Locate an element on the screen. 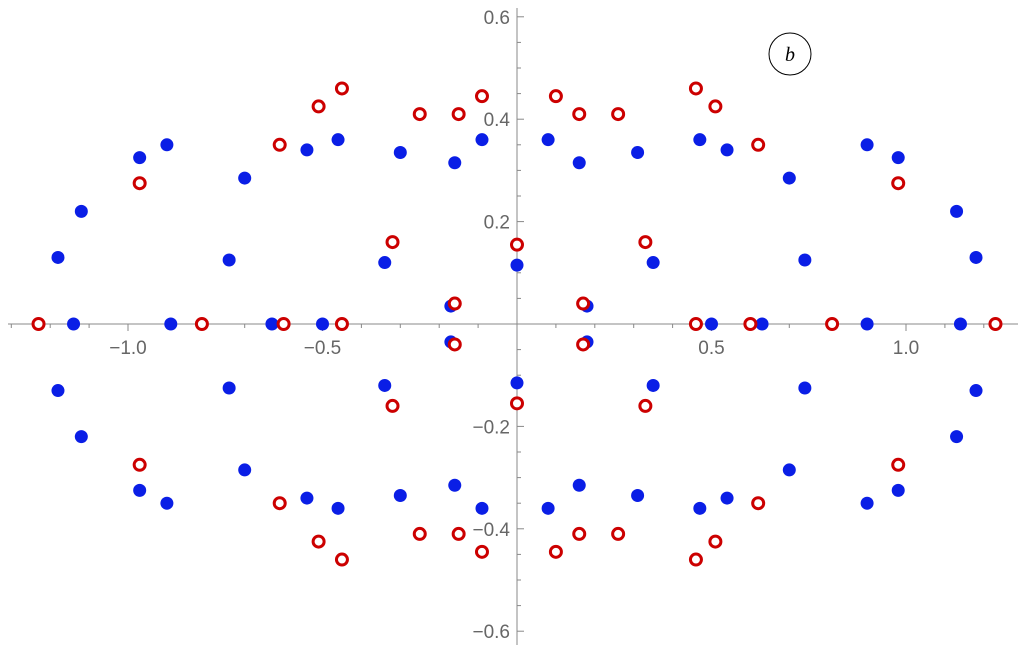 The height and width of the screenshot is (651, 1021). y-tick-label: 0.6 is located at coordinates (497, 18).